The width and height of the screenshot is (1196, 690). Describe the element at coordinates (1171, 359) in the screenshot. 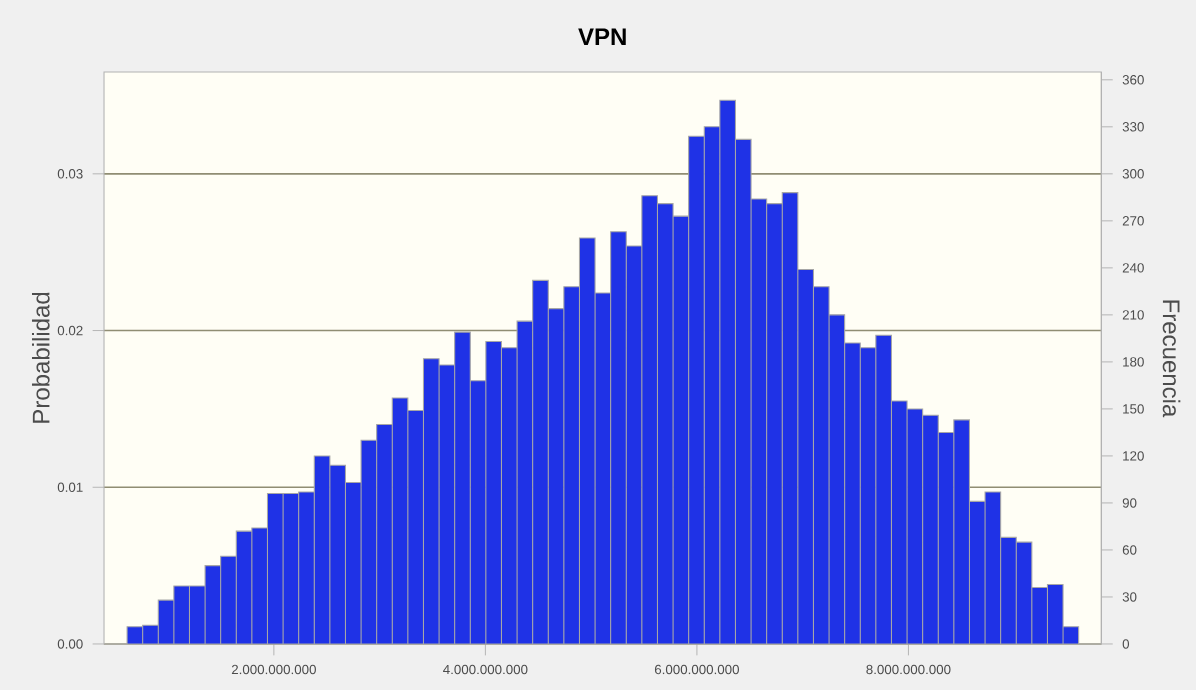

I see `y2-axis-title: Frecuencia` at that location.